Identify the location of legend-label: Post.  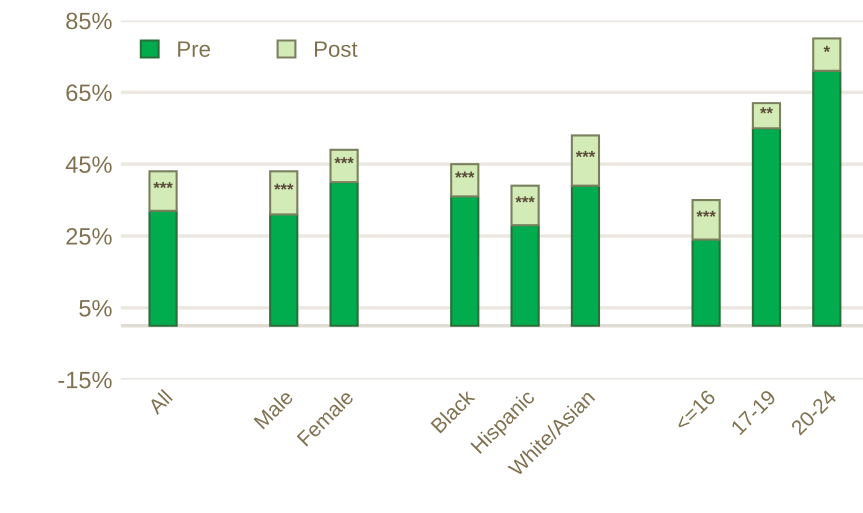
(336, 49).